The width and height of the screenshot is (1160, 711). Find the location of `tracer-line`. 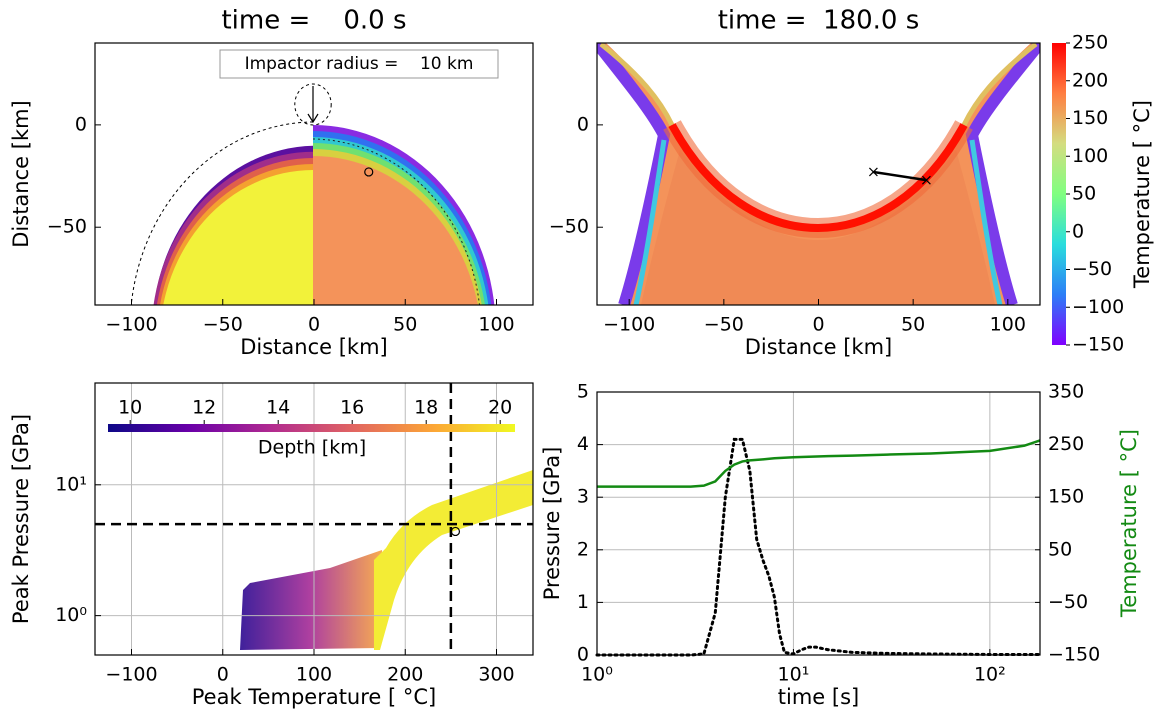

tracer-line is located at coordinates (900, 176).